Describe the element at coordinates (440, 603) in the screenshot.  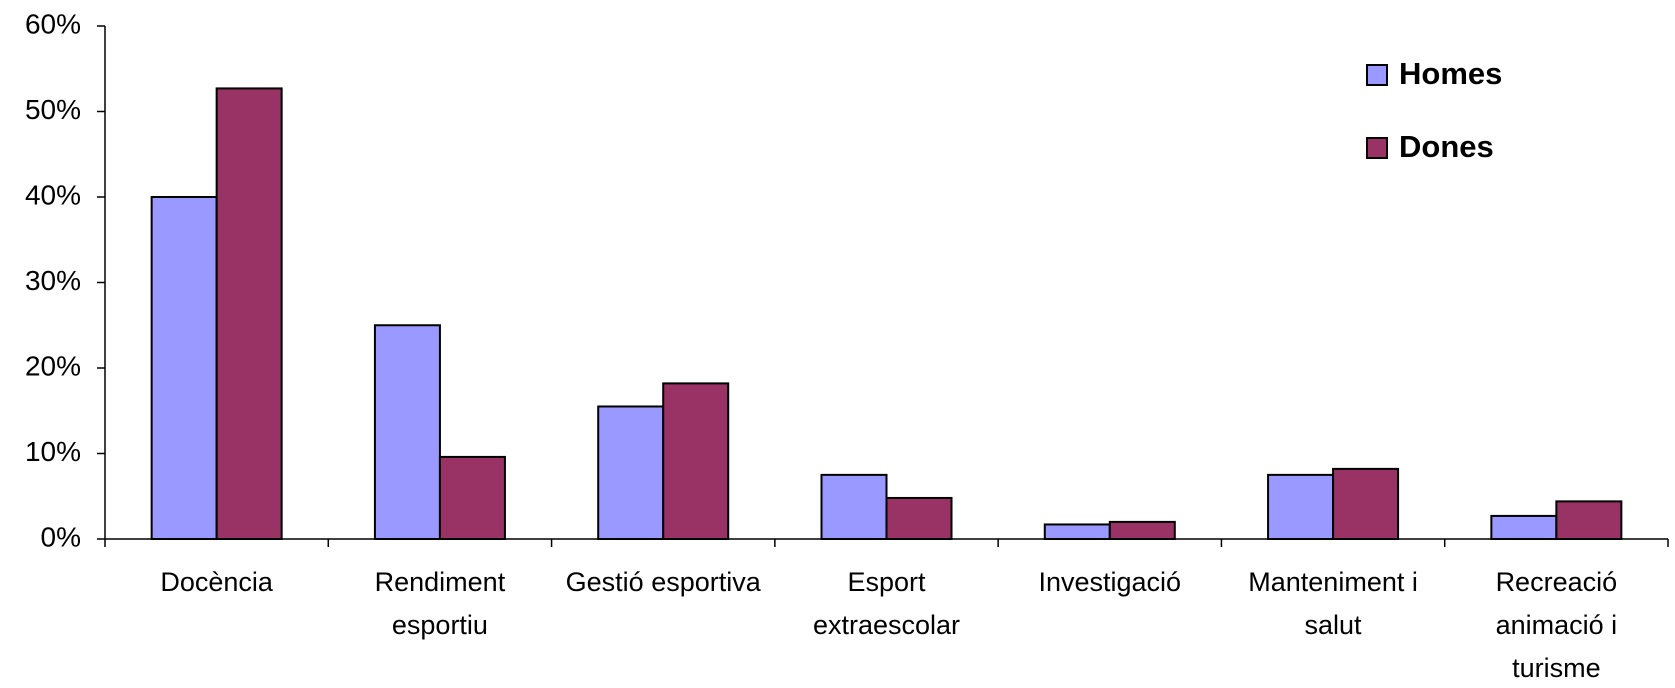
I see `x-tick-label: Rendiment esportiu` at that location.